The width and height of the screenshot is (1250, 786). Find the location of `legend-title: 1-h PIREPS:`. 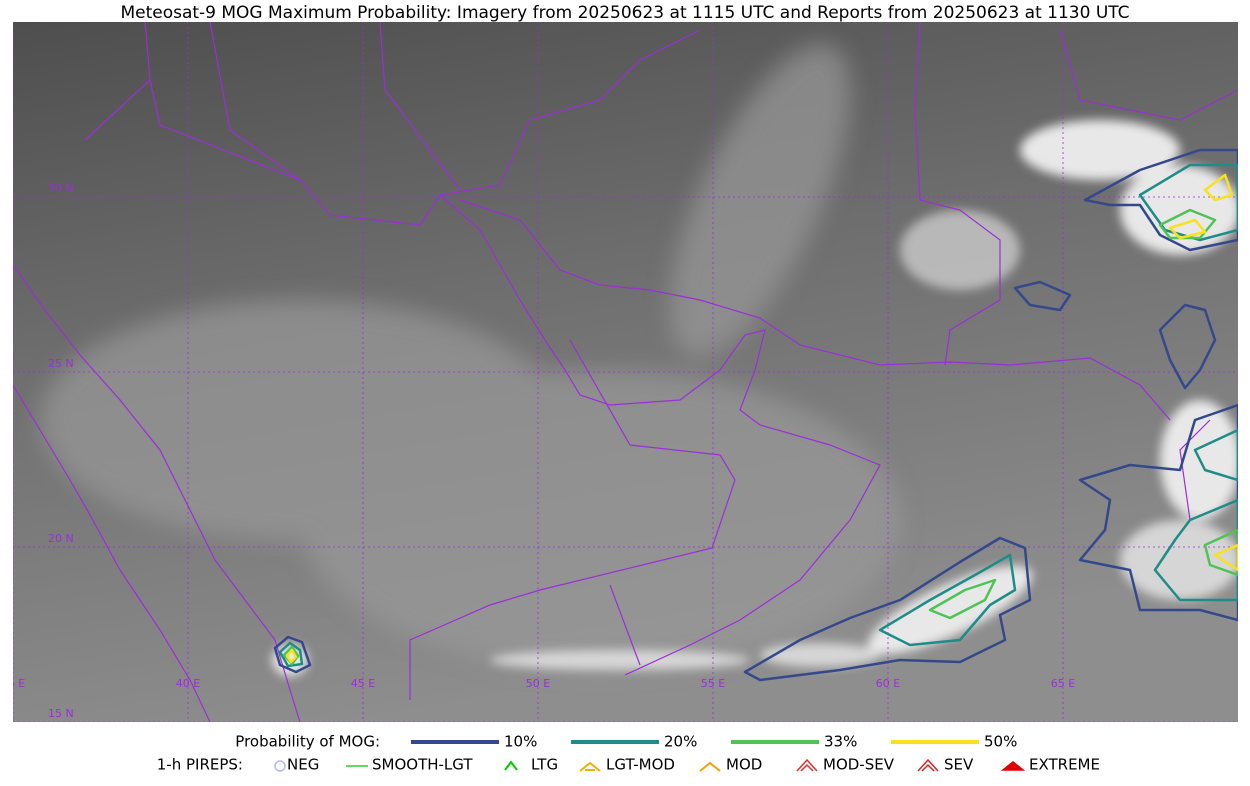

legend-title: 1-h PIREPS: is located at coordinates (200, 765).